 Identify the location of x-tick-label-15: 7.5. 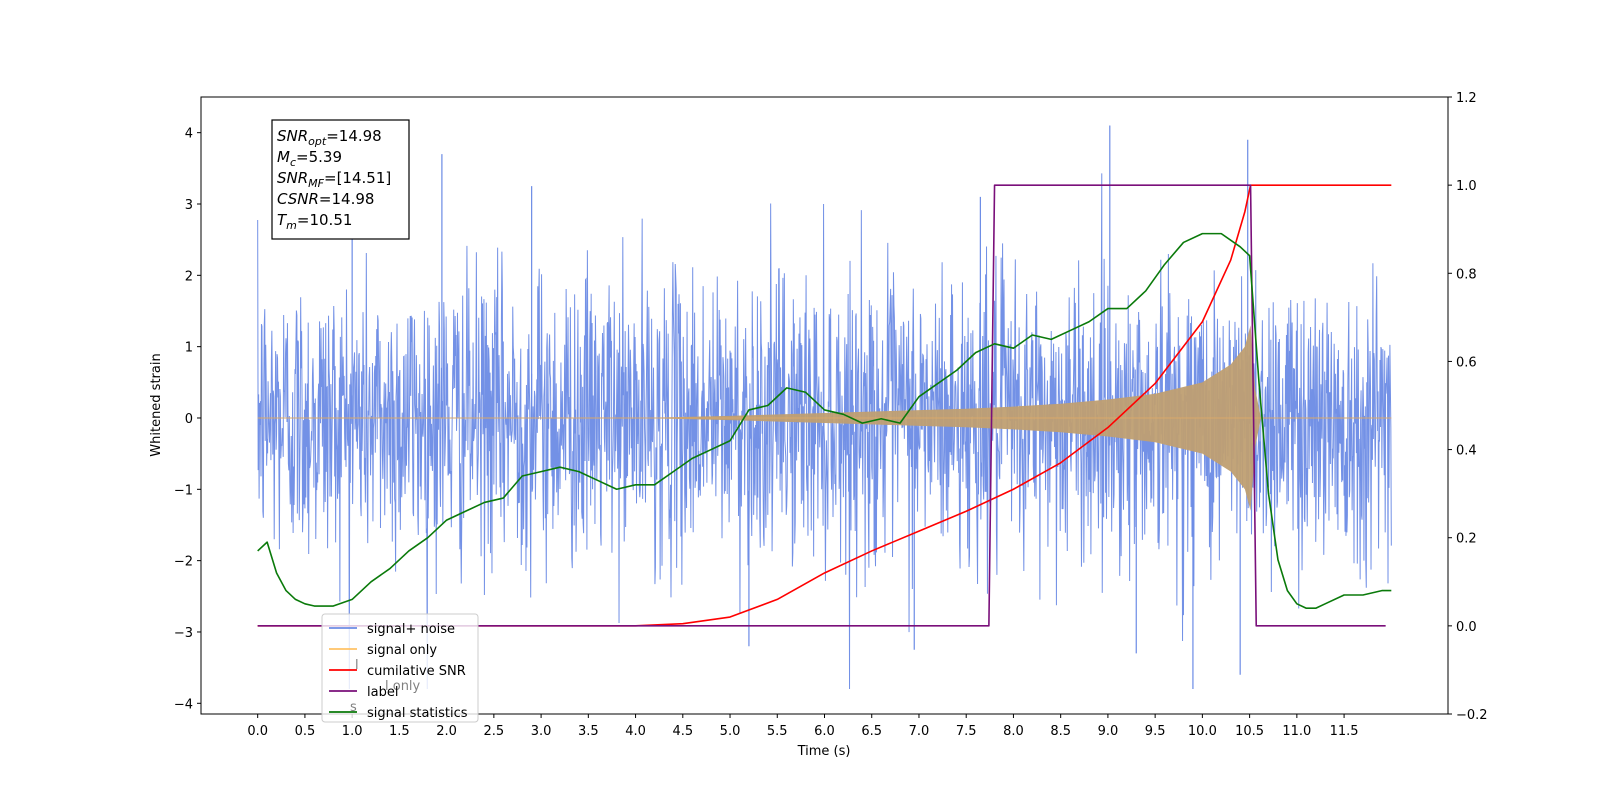
(966, 731).